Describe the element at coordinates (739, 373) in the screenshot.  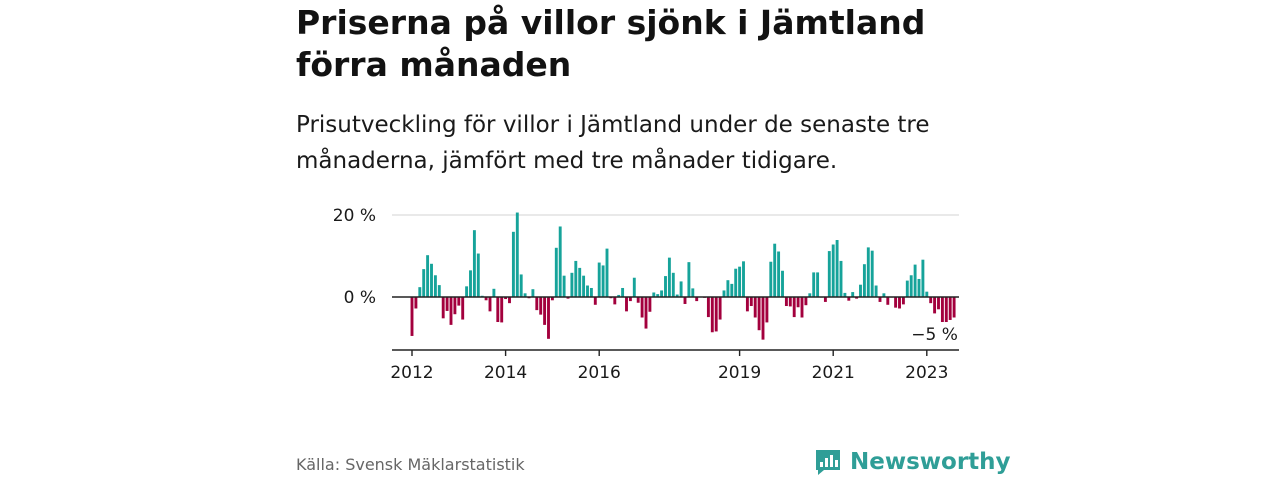
I see `x-tick-label: 2019` at that location.